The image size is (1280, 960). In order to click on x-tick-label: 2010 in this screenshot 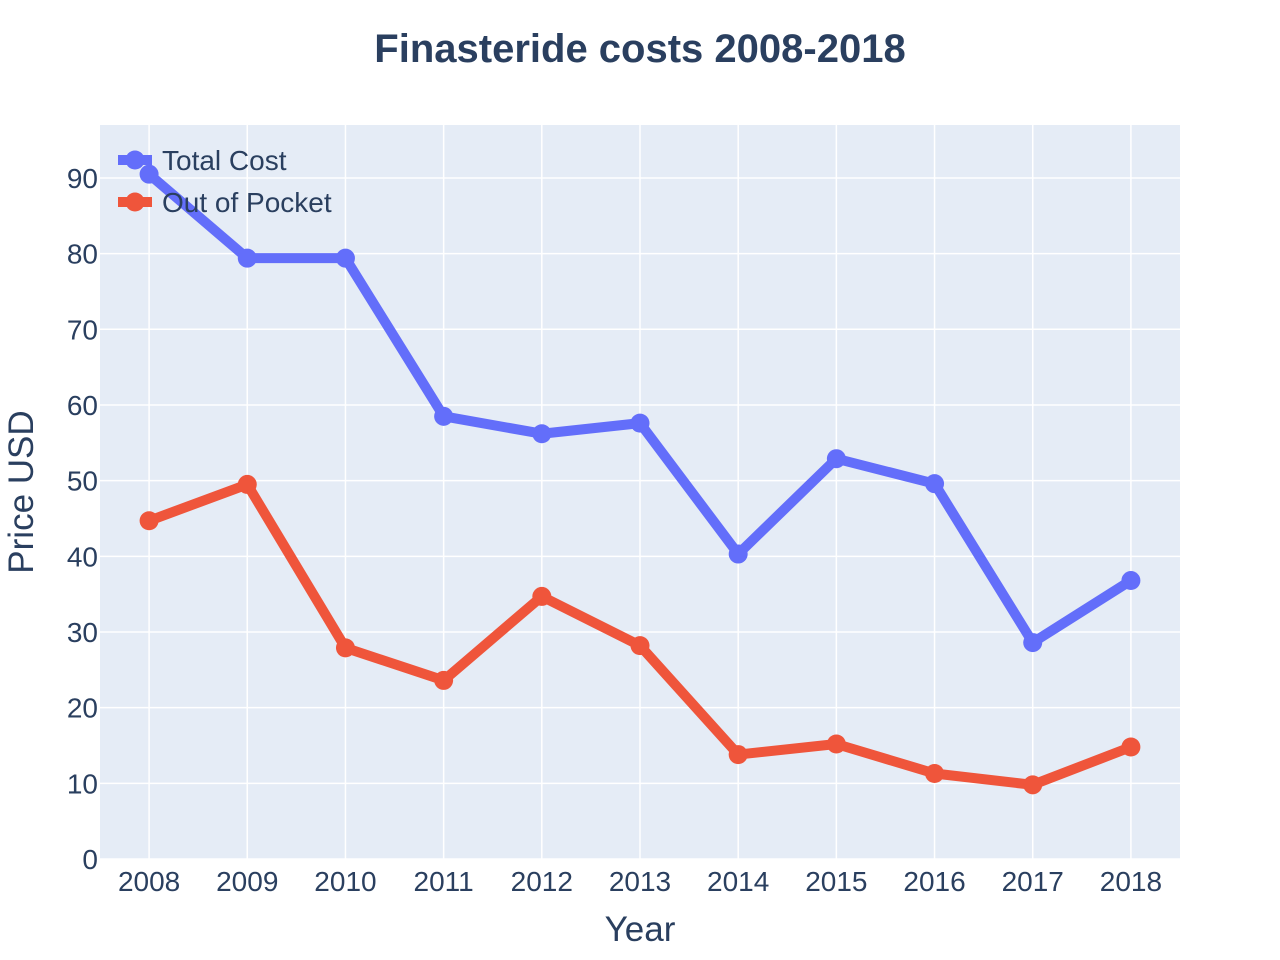, I will do `click(345, 881)`.